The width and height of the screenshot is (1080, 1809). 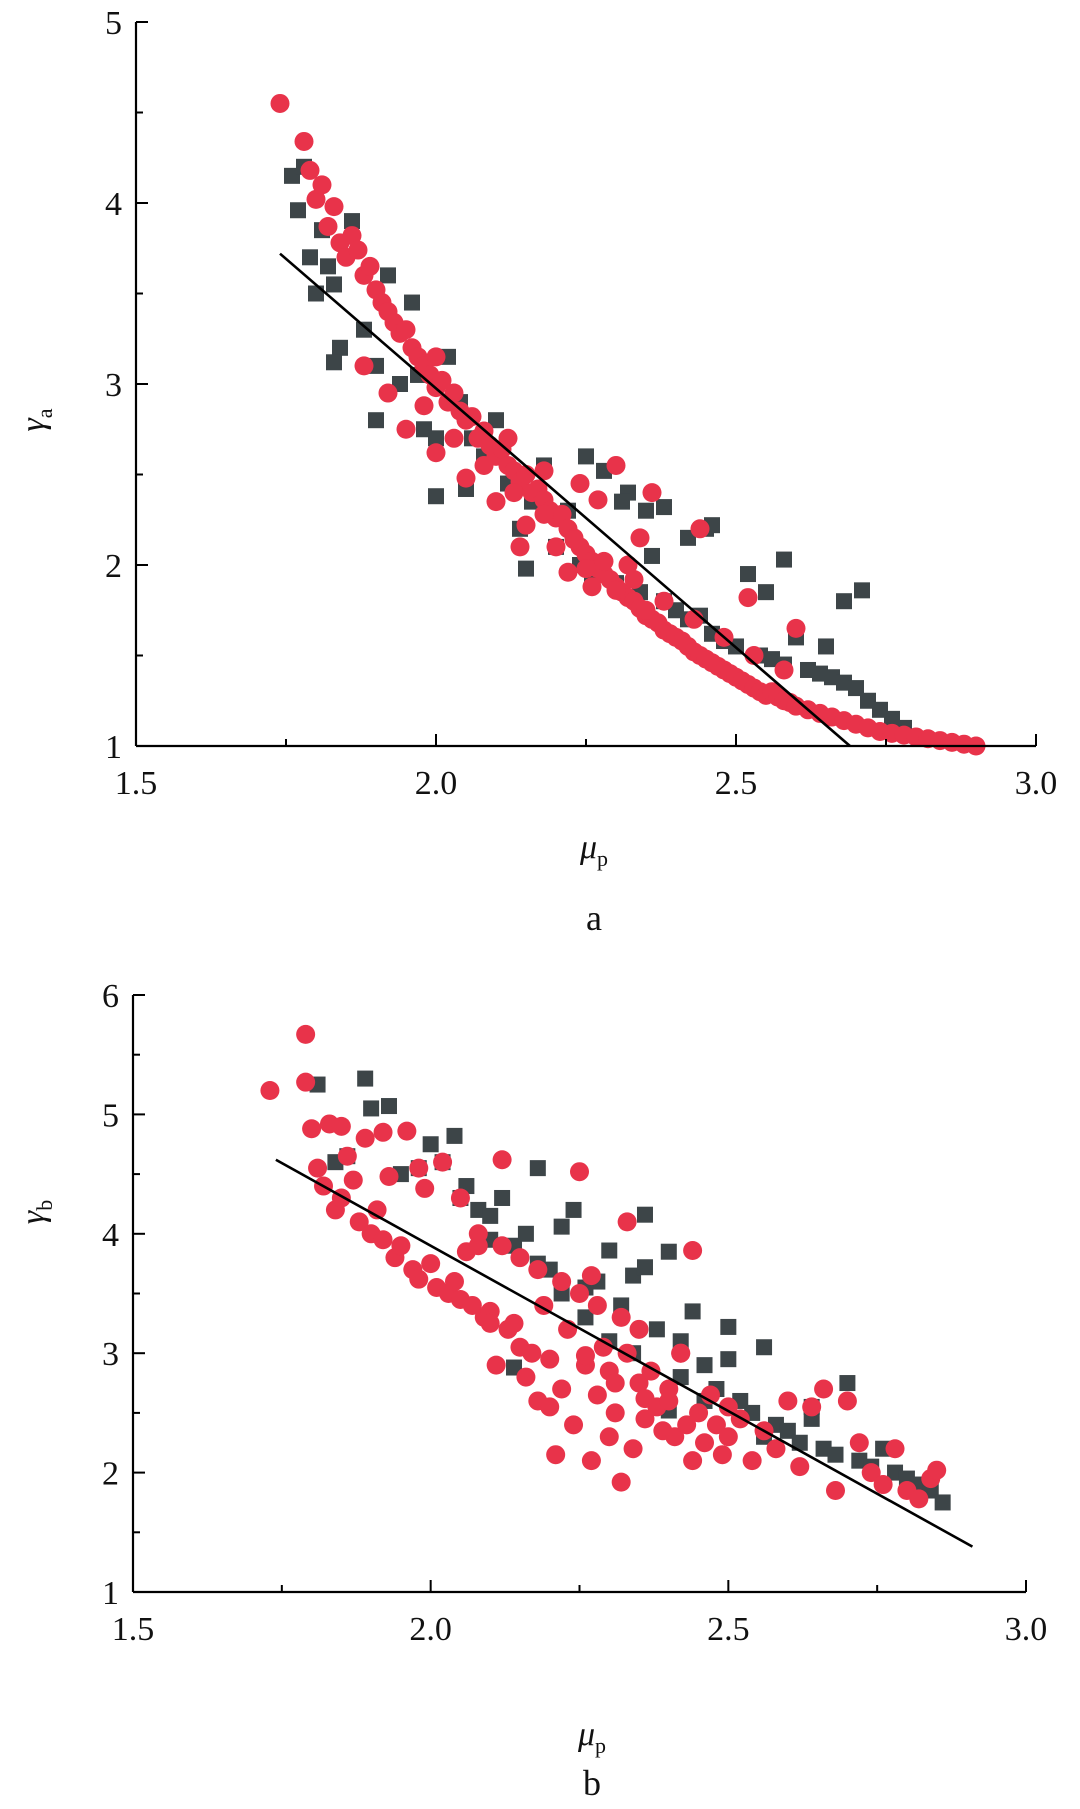 What do you see at coordinates (110, 996) in the screenshot?
I see `panel-b-y-tick-label: 6` at bounding box center [110, 996].